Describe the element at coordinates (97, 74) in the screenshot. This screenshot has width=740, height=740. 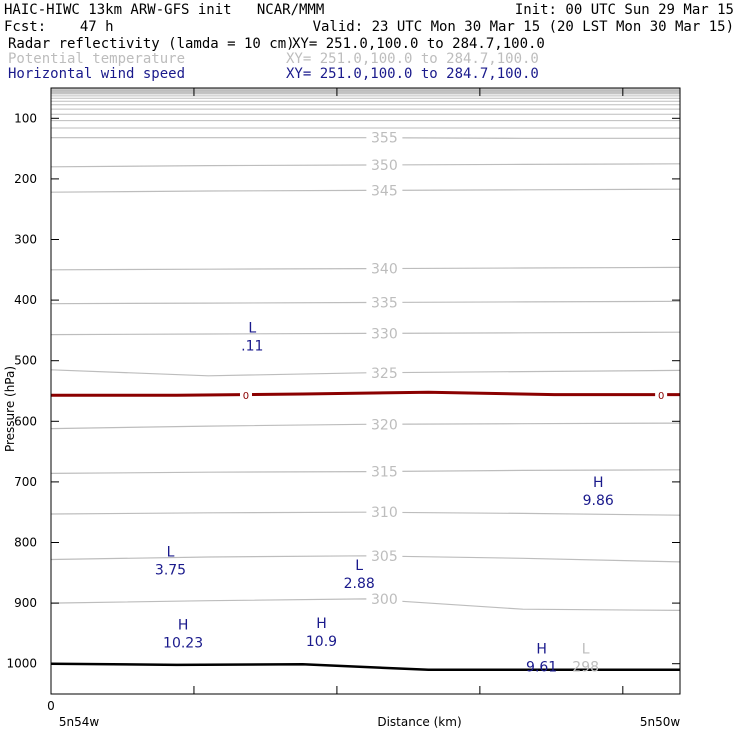
I see `field-wind-name: Horizontal wind speed` at that location.